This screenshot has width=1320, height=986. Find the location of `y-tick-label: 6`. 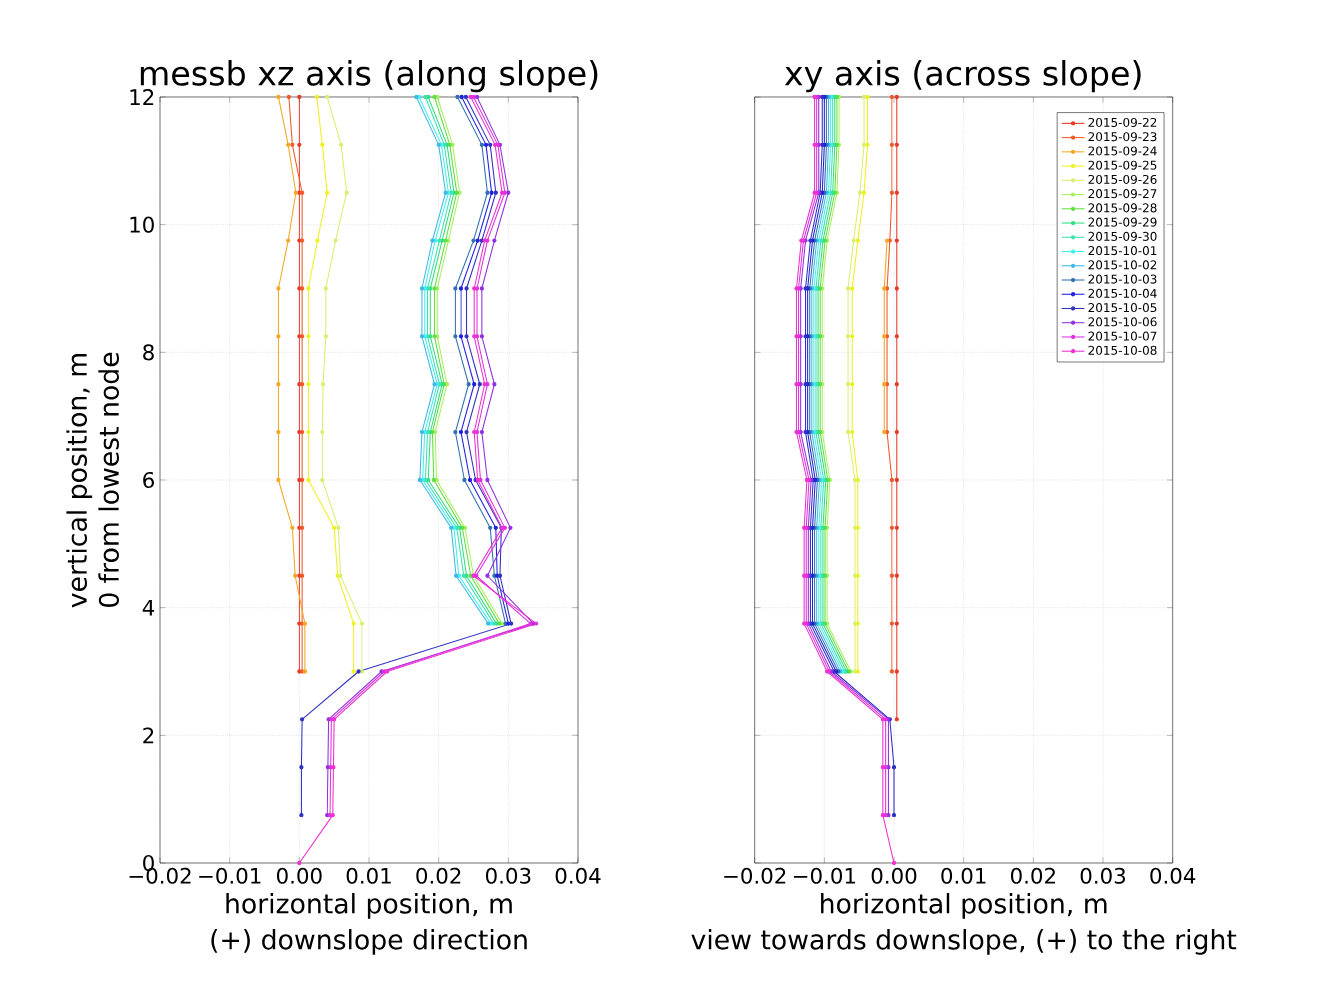

y-tick-label: 6 is located at coordinates (148, 480).